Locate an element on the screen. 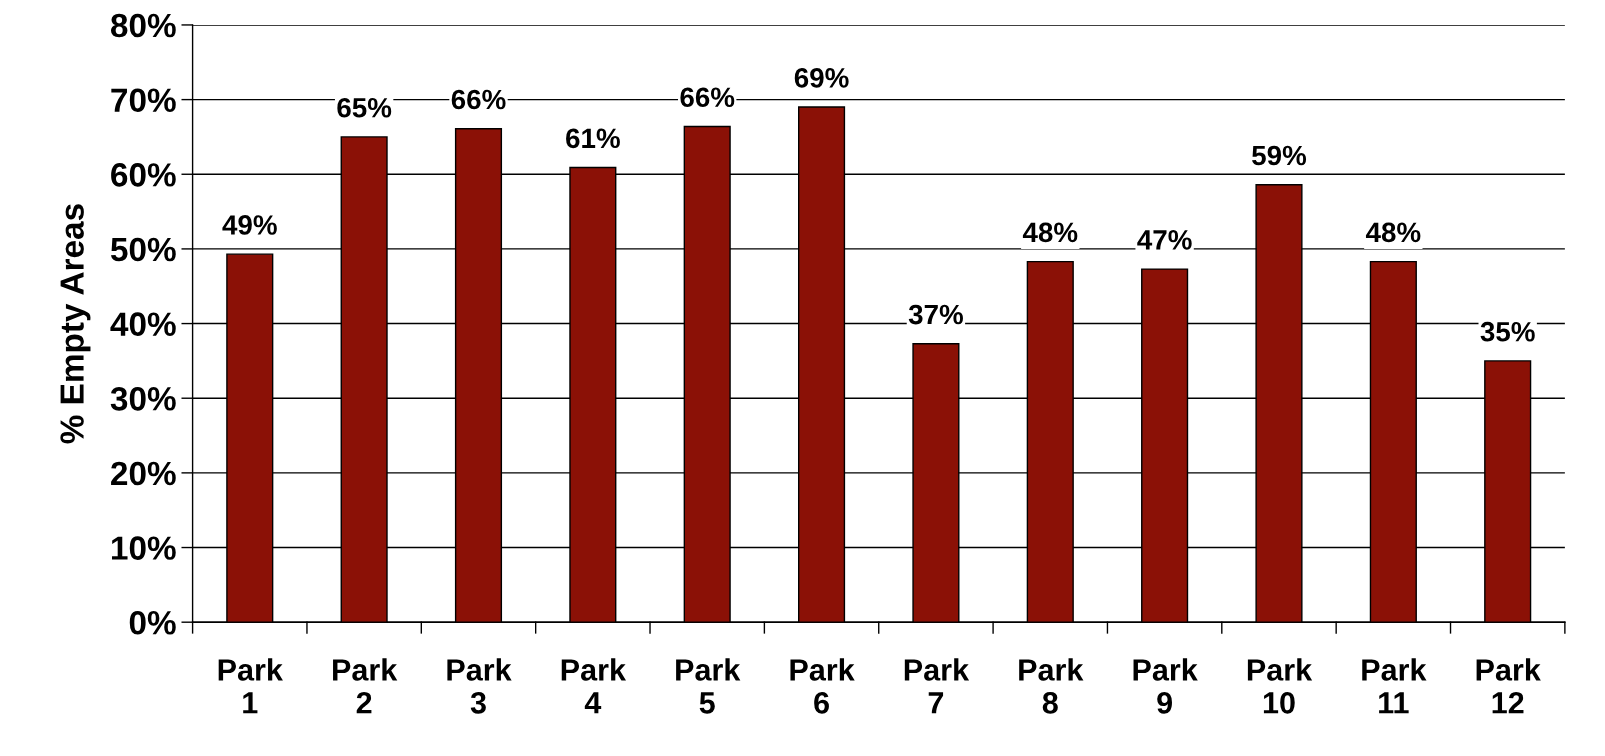 The image size is (1605, 756). y-axis-title: % Empty Areas is located at coordinates (75, 324).